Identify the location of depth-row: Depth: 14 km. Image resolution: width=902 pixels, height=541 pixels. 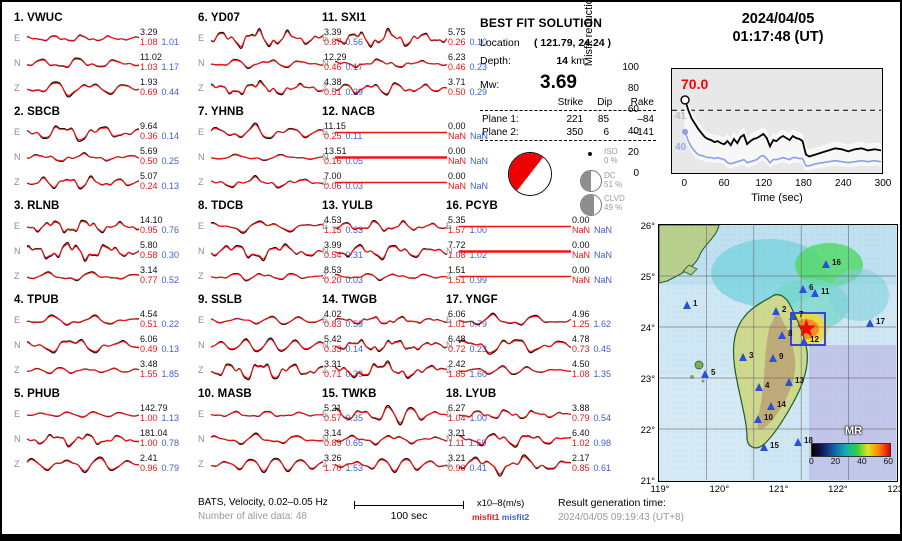
(570, 62).